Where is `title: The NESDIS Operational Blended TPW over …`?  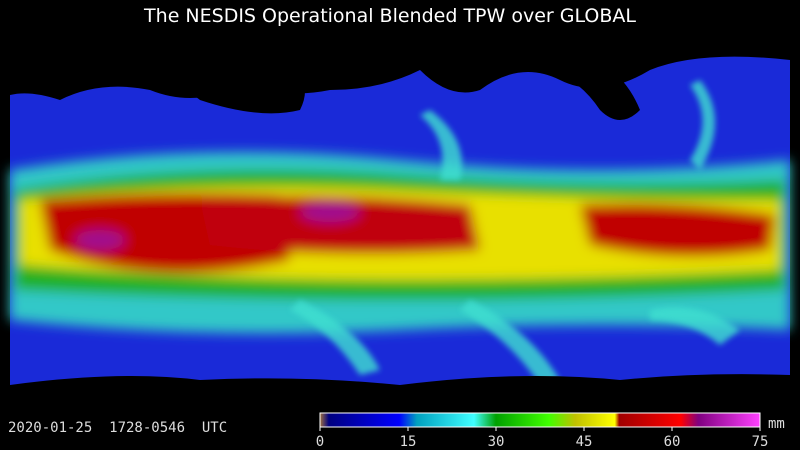
title: The NESDIS Operational Blended TPW over … is located at coordinates (389, 16).